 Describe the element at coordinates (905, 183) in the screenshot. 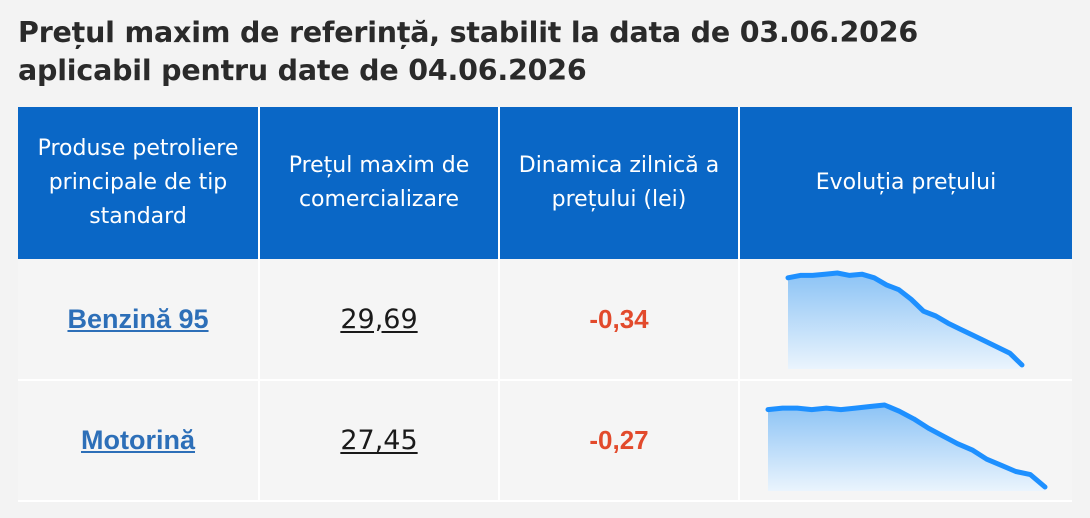

I see `header-price-evolution: Evoluția prețului` at that location.